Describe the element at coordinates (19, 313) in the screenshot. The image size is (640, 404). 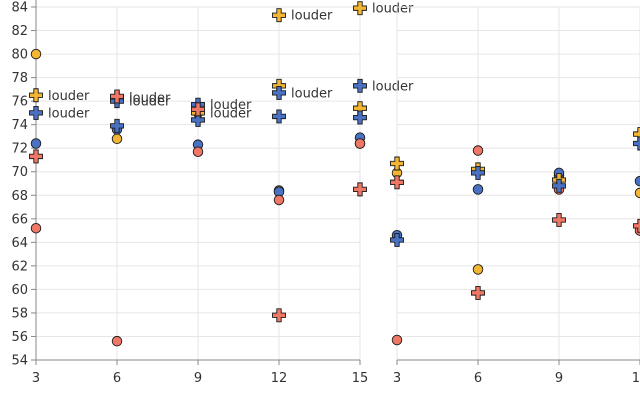
I see `y-tick-label: 58` at that location.